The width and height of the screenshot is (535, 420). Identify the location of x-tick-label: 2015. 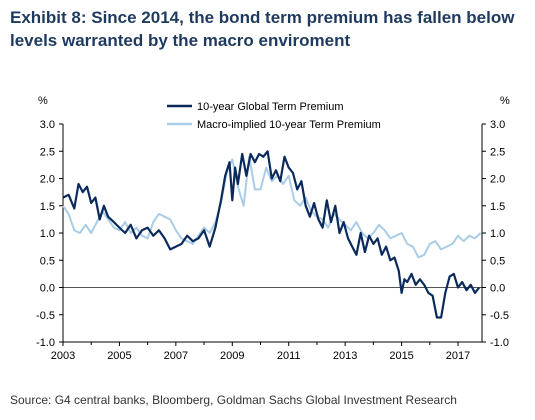
(401, 356).